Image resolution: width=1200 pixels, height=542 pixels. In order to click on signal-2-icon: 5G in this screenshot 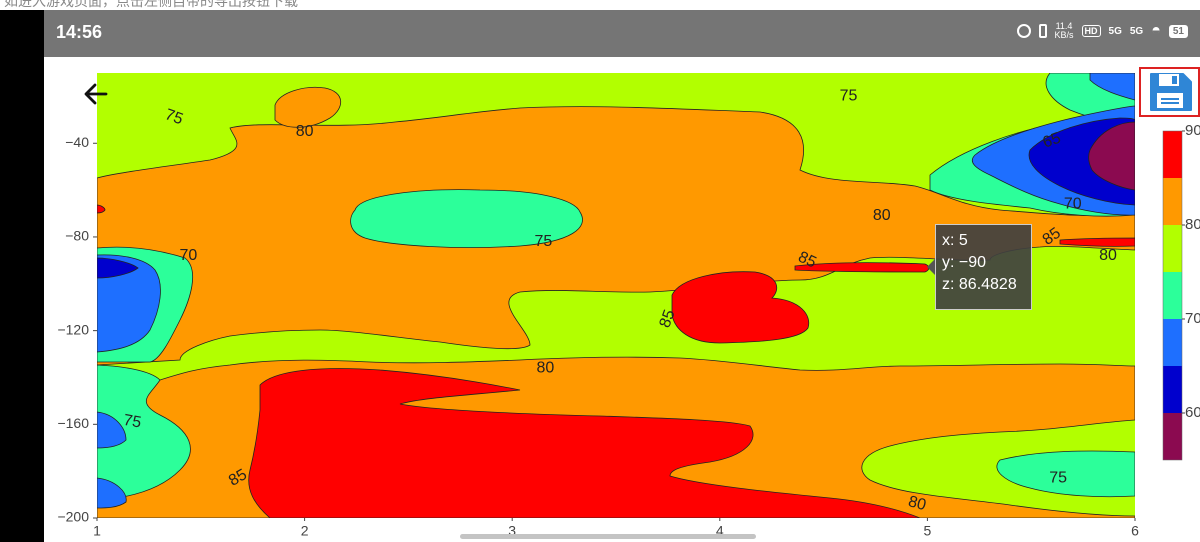, I will do `click(1136, 31)`.